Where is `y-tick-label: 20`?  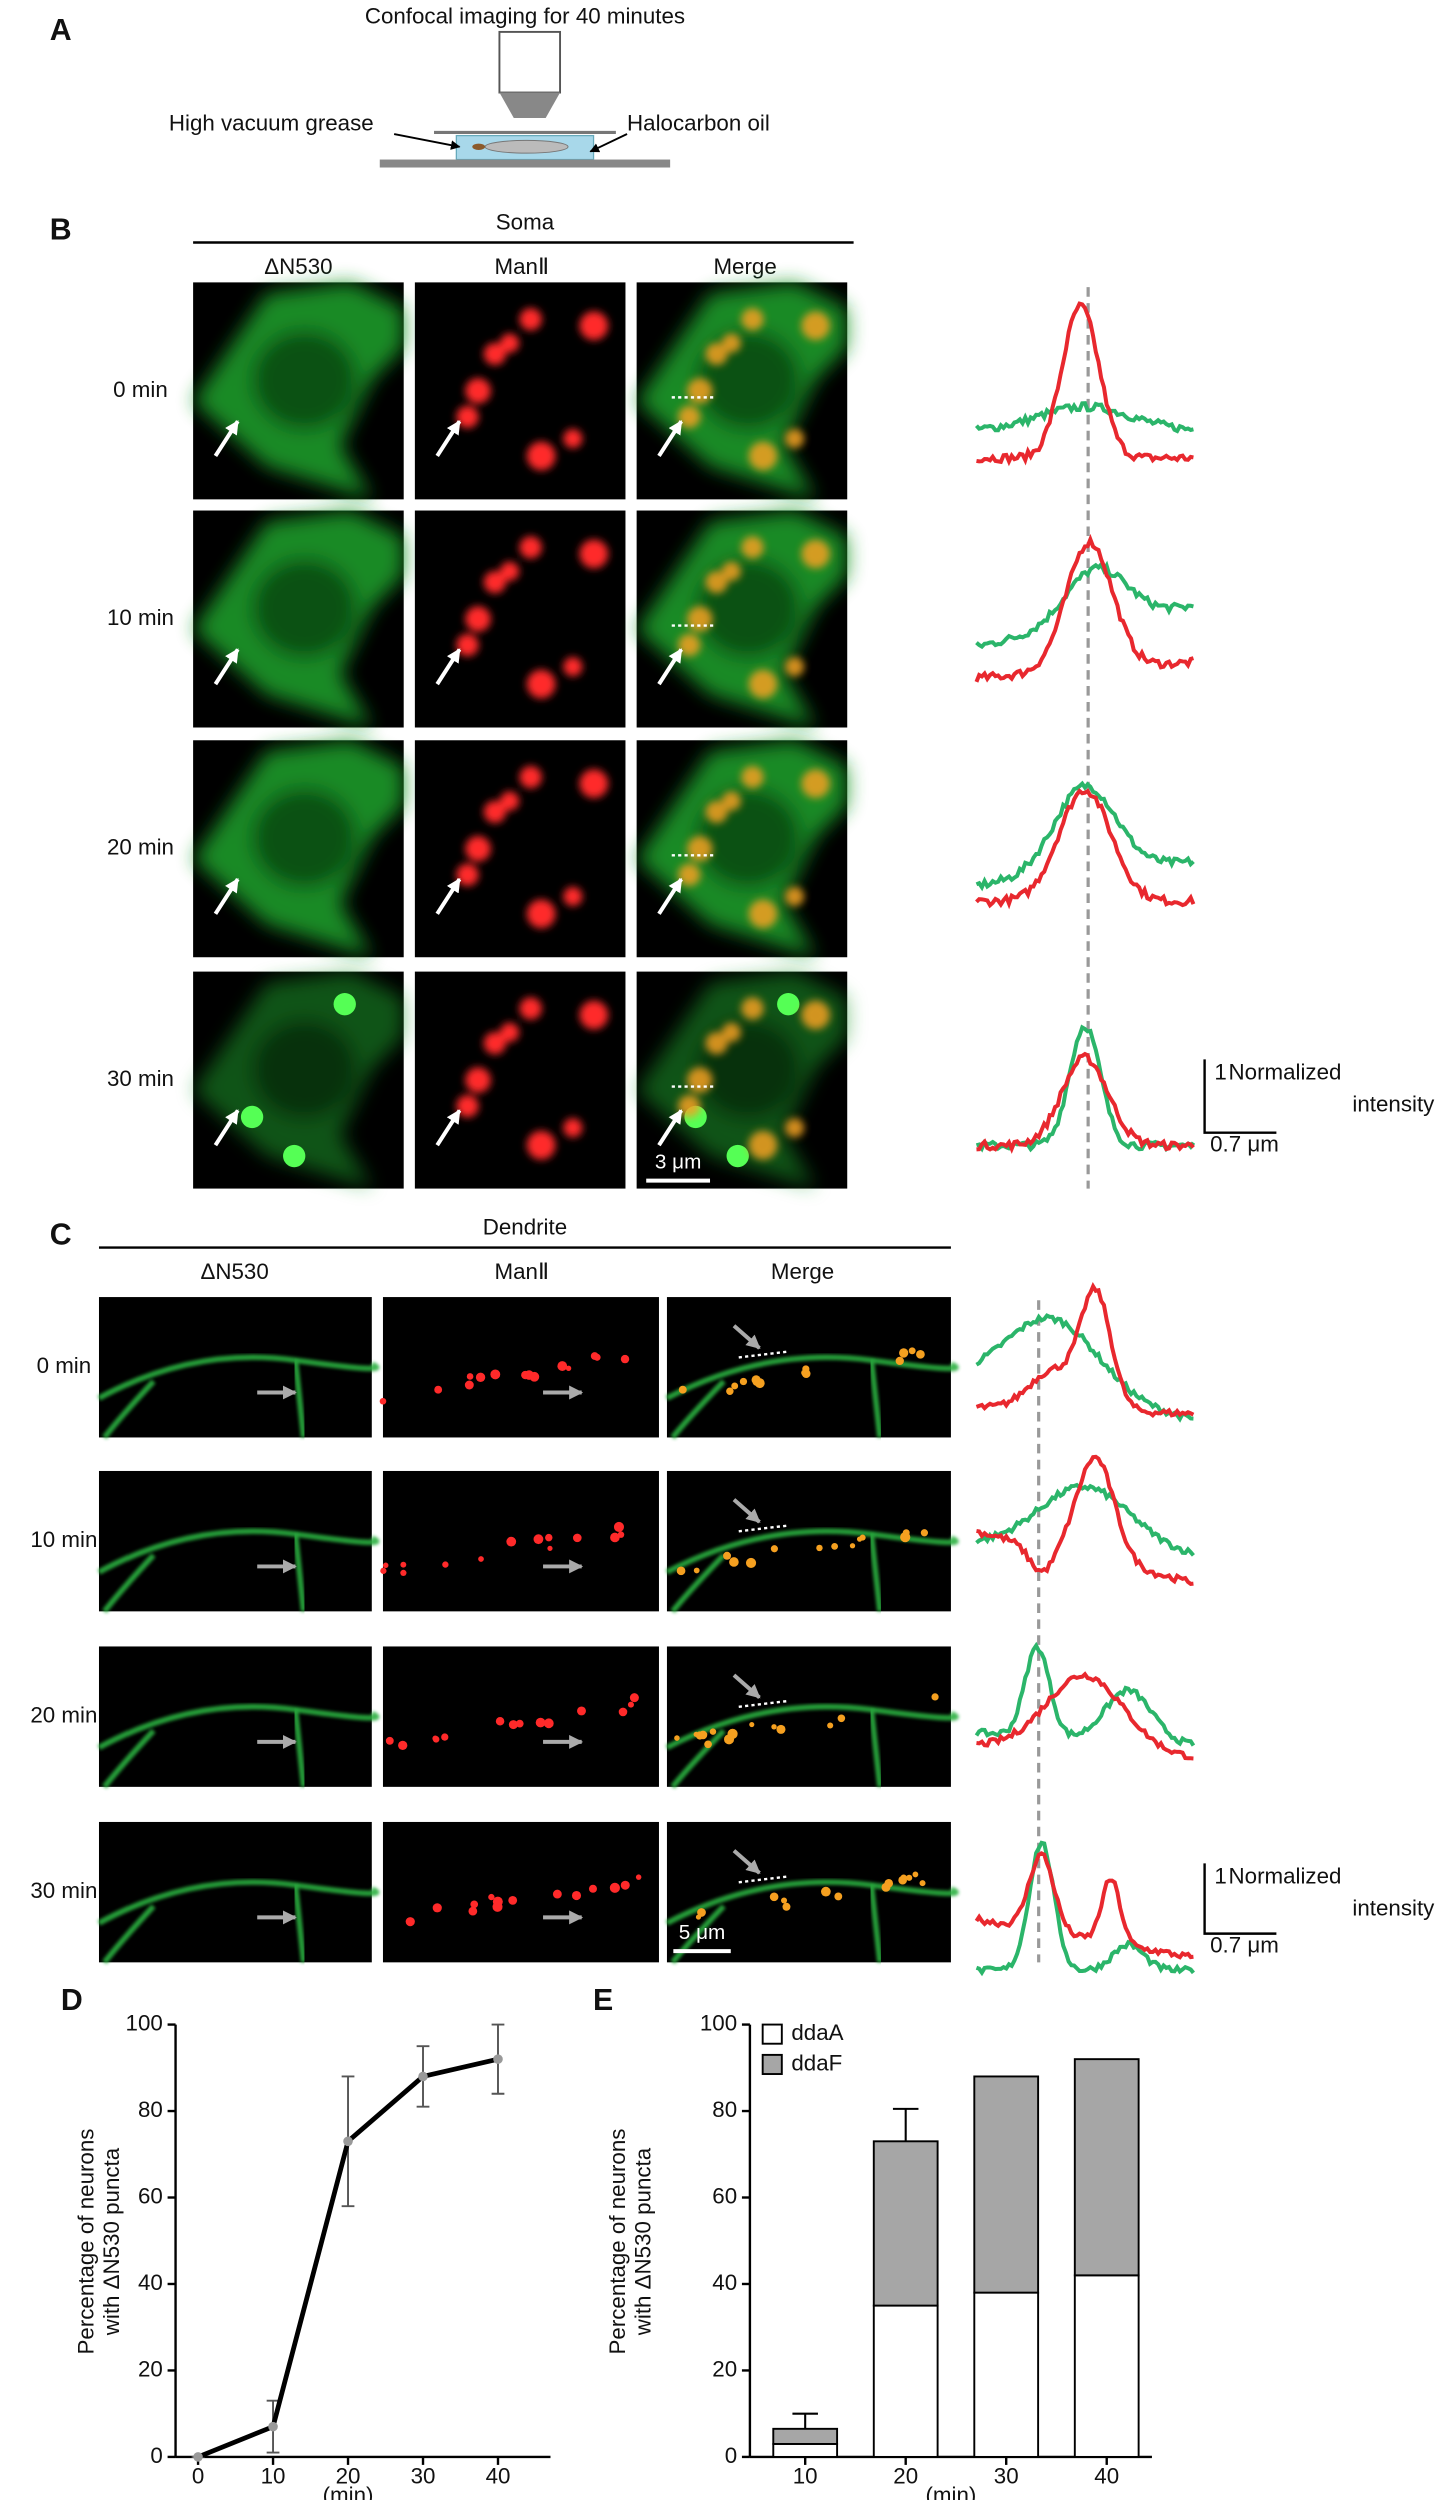 y-tick-label: 20 is located at coordinates (724, 2368).